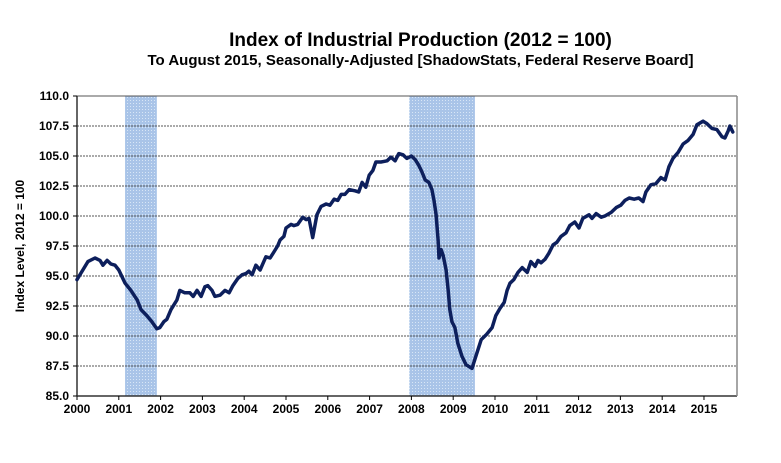  What do you see at coordinates (58, 396) in the screenshot?
I see `y-tick-label: 85.0` at bounding box center [58, 396].